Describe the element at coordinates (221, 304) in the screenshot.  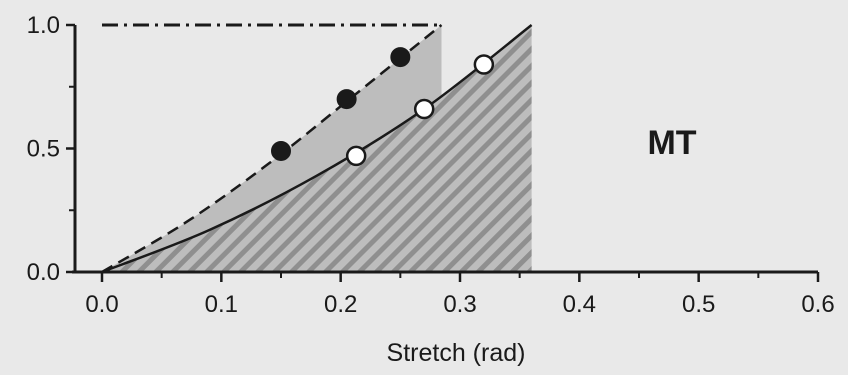
I see `x-tick-label-0.1: 0.1` at that location.